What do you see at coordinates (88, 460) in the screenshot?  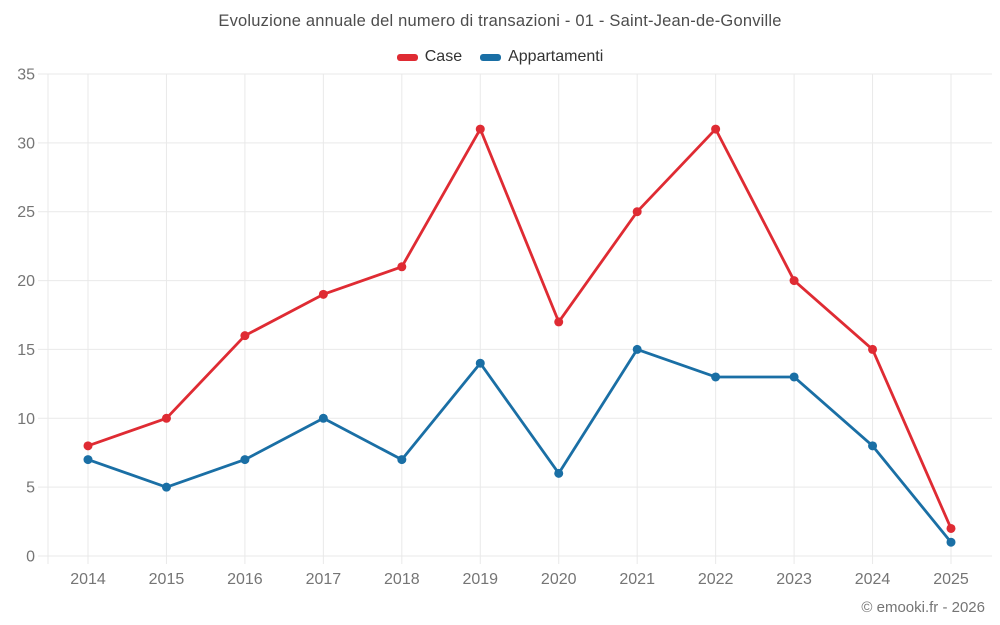 I see `data-point-appartamenti-2014` at bounding box center [88, 460].